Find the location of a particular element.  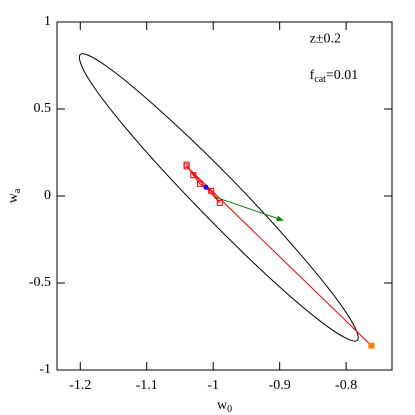

y-tick-label: 1 is located at coordinates (47, 21).